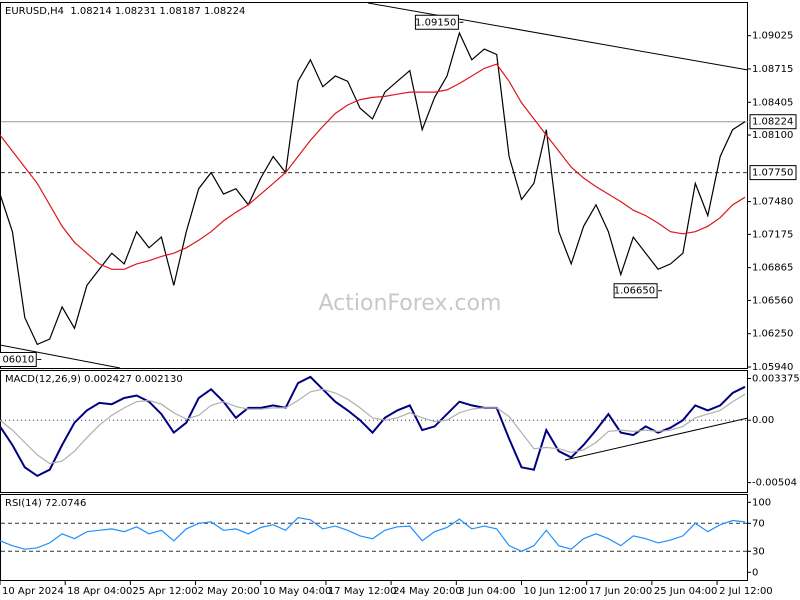  What do you see at coordinates (33, 591) in the screenshot?
I see `x-tick-label: 10 Apr 2024` at bounding box center [33, 591].